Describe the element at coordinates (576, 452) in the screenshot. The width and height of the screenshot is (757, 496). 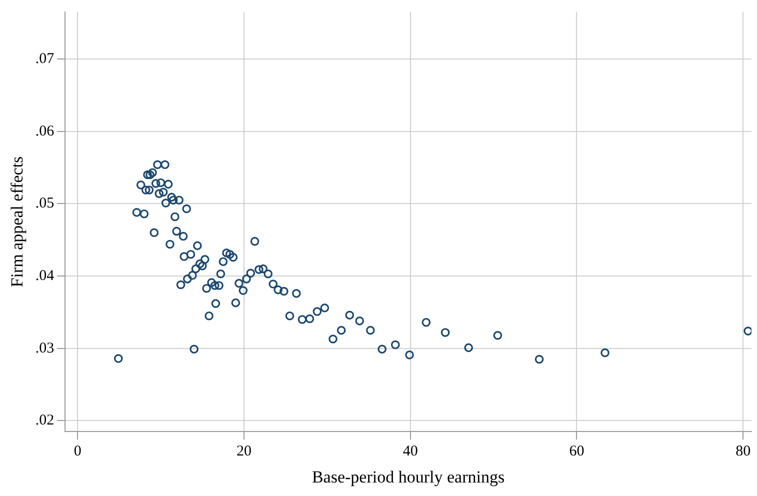
I see `x-tick-label: 60` at that location.